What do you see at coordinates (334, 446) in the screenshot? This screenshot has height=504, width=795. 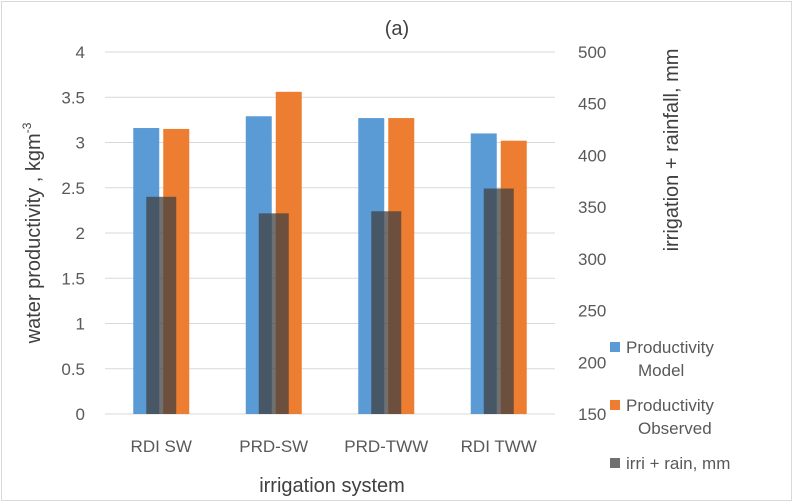 I see `x-axis-ticks: RDI SW PRD-SW PRD-TWW RDI TWW` at bounding box center [334, 446].